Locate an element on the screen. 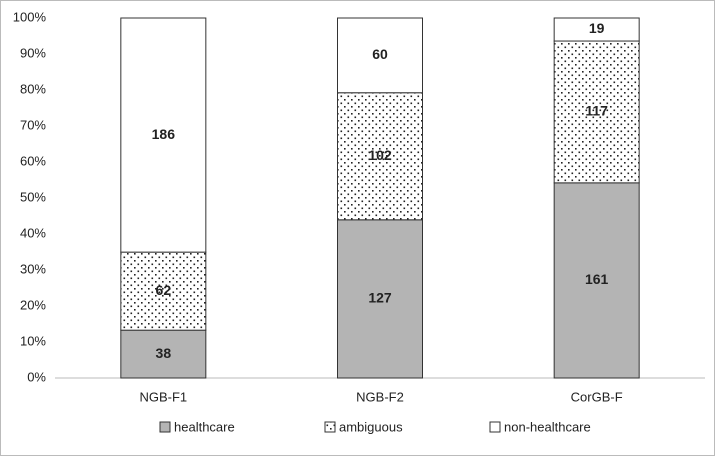 The image size is (715, 456). x-tick-label: NGB-F1 is located at coordinates (163, 396).